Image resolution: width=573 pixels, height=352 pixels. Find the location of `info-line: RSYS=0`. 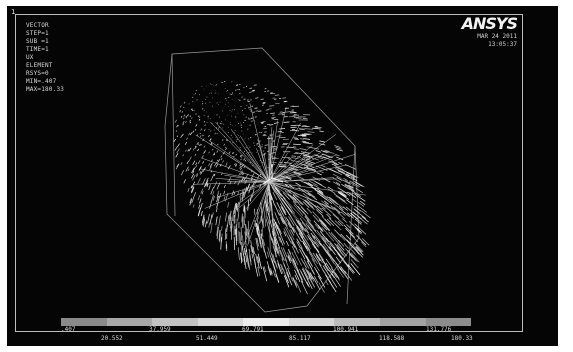

info-line: RSYS=0 is located at coordinates (37, 73).